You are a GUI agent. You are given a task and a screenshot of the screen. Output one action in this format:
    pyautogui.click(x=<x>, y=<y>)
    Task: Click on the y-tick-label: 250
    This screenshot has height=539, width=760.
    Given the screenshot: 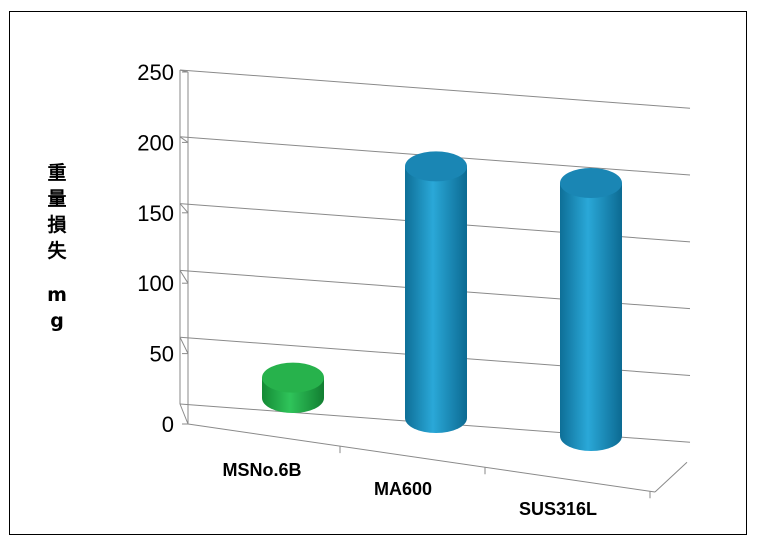 What is the action you would take?
    pyautogui.click(x=155, y=72)
    